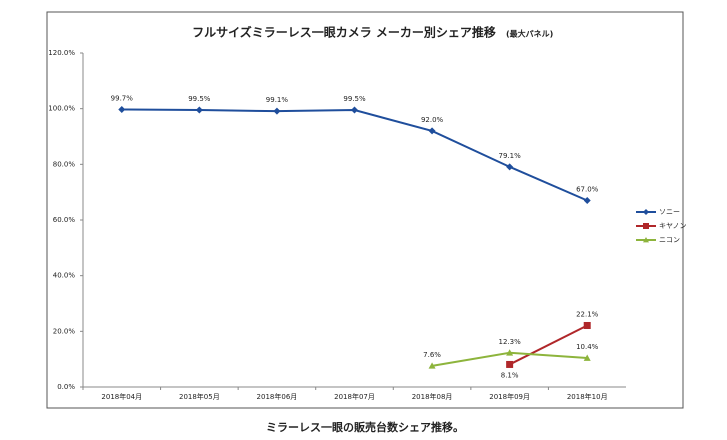 The height and width of the screenshot is (440, 727). I want to click on x-tick-label: 2018年06月, so click(277, 396).